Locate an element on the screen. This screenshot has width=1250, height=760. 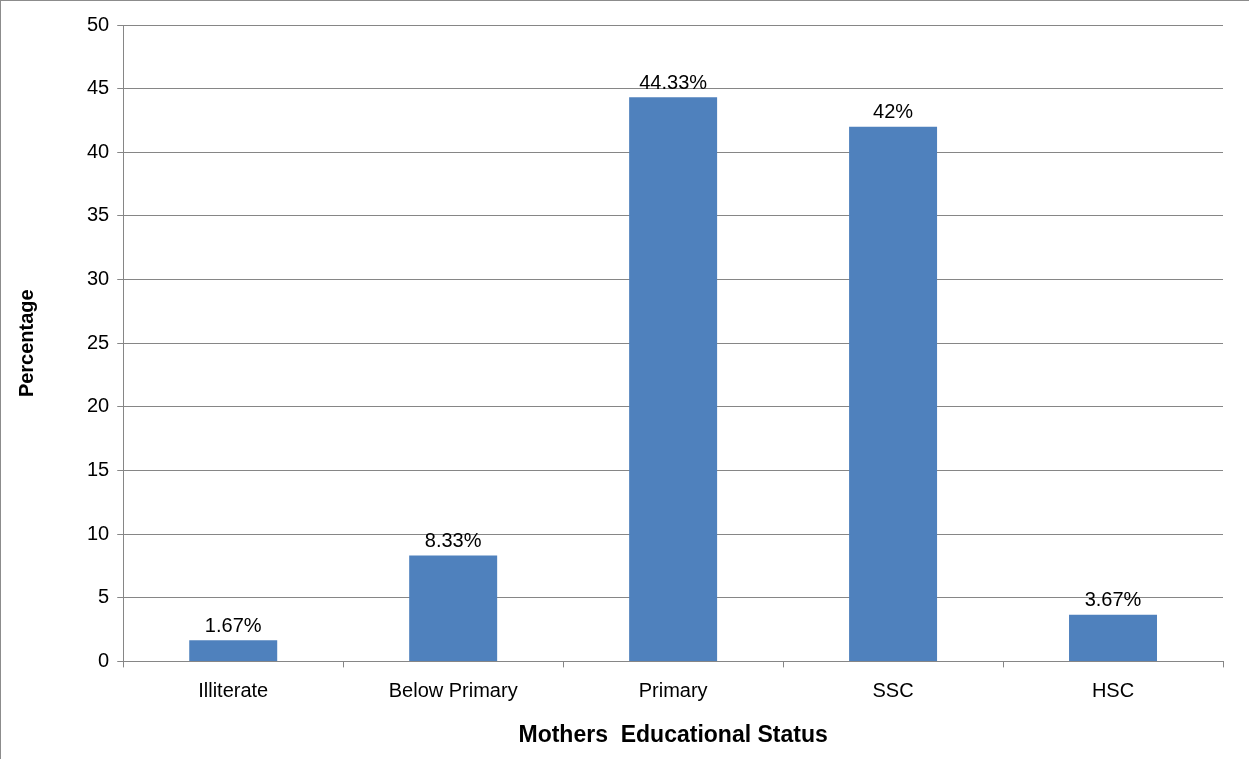
data-label: 44.33% is located at coordinates (673, 81).